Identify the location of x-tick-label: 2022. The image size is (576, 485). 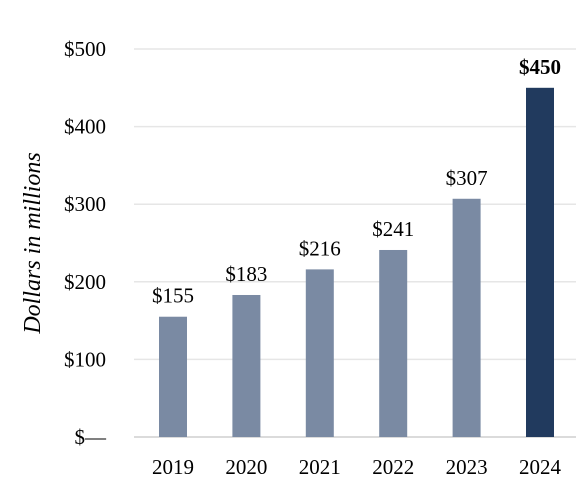
(393, 467).